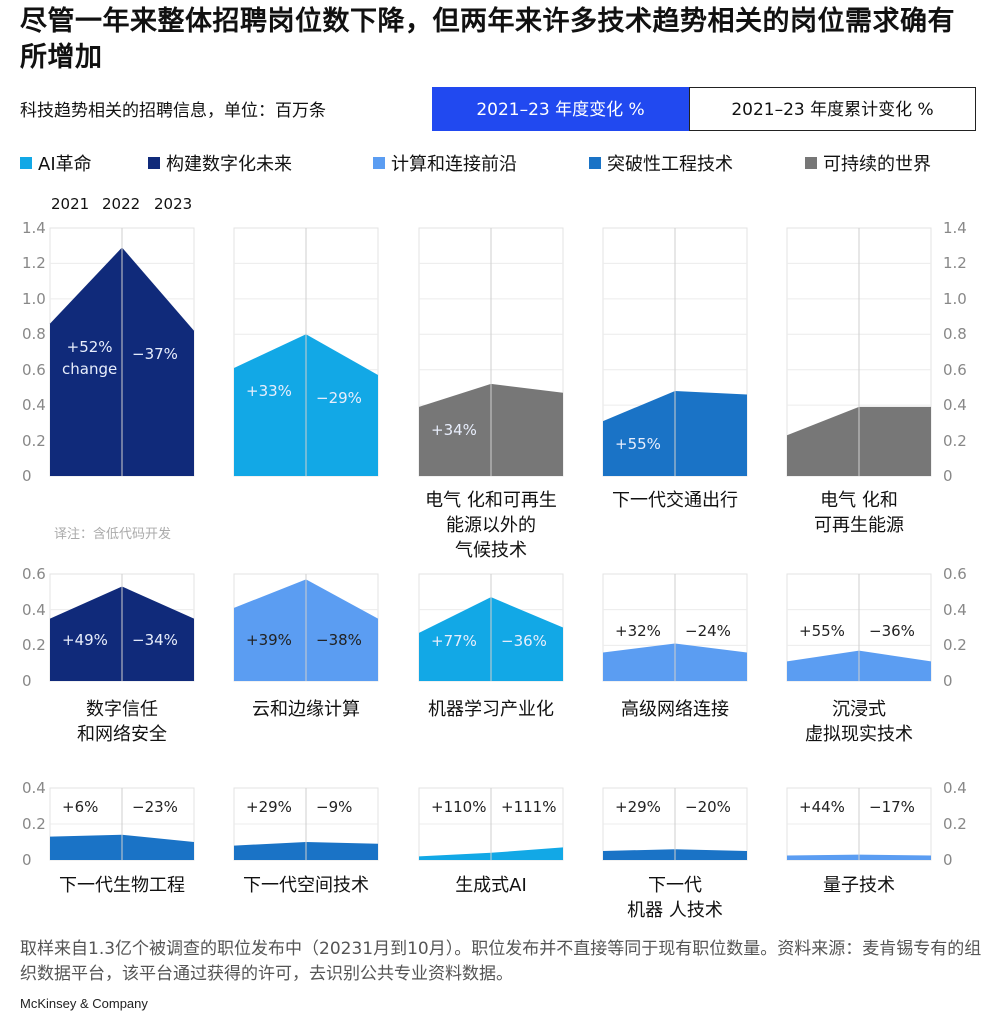  I want to click on legend-label: 计算和连接前沿, so click(454, 164).